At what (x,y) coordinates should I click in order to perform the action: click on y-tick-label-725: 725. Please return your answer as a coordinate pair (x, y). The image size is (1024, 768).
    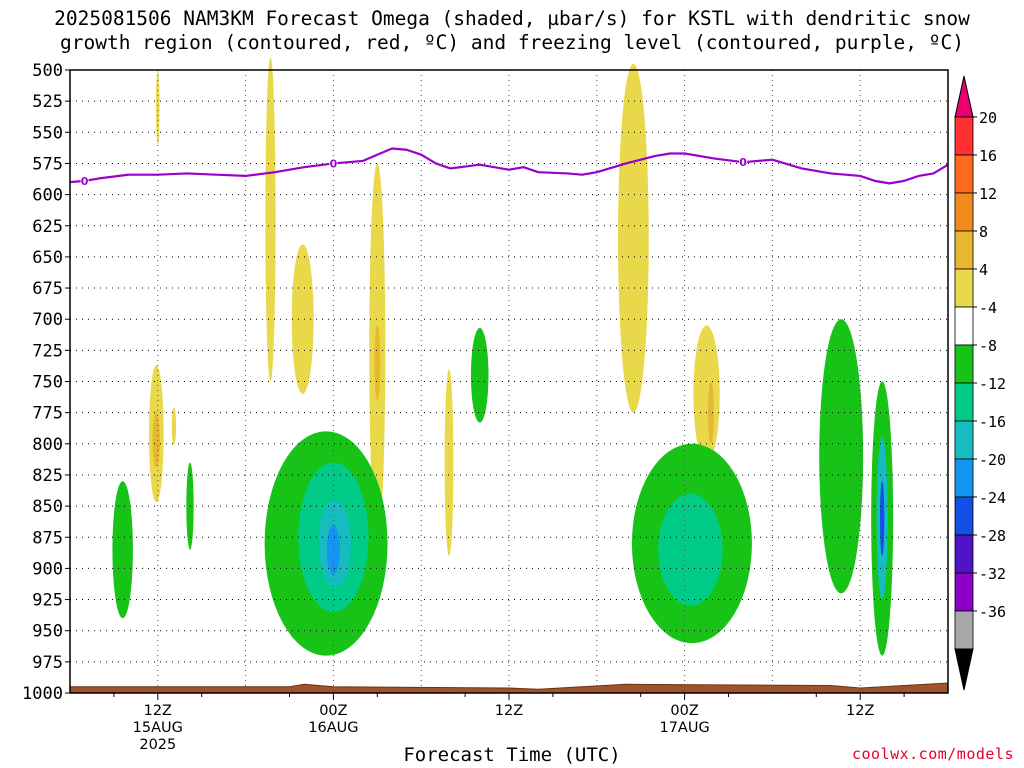
    Looking at the image, I should click on (47, 351).